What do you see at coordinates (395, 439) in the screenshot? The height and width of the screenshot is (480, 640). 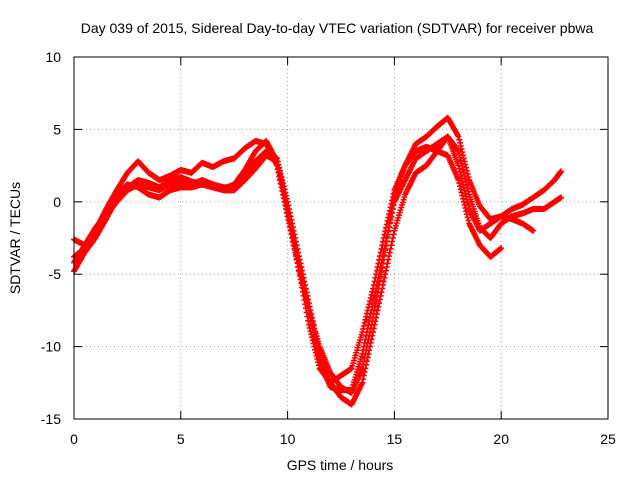 I see `x-tick-label: 15` at bounding box center [395, 439].